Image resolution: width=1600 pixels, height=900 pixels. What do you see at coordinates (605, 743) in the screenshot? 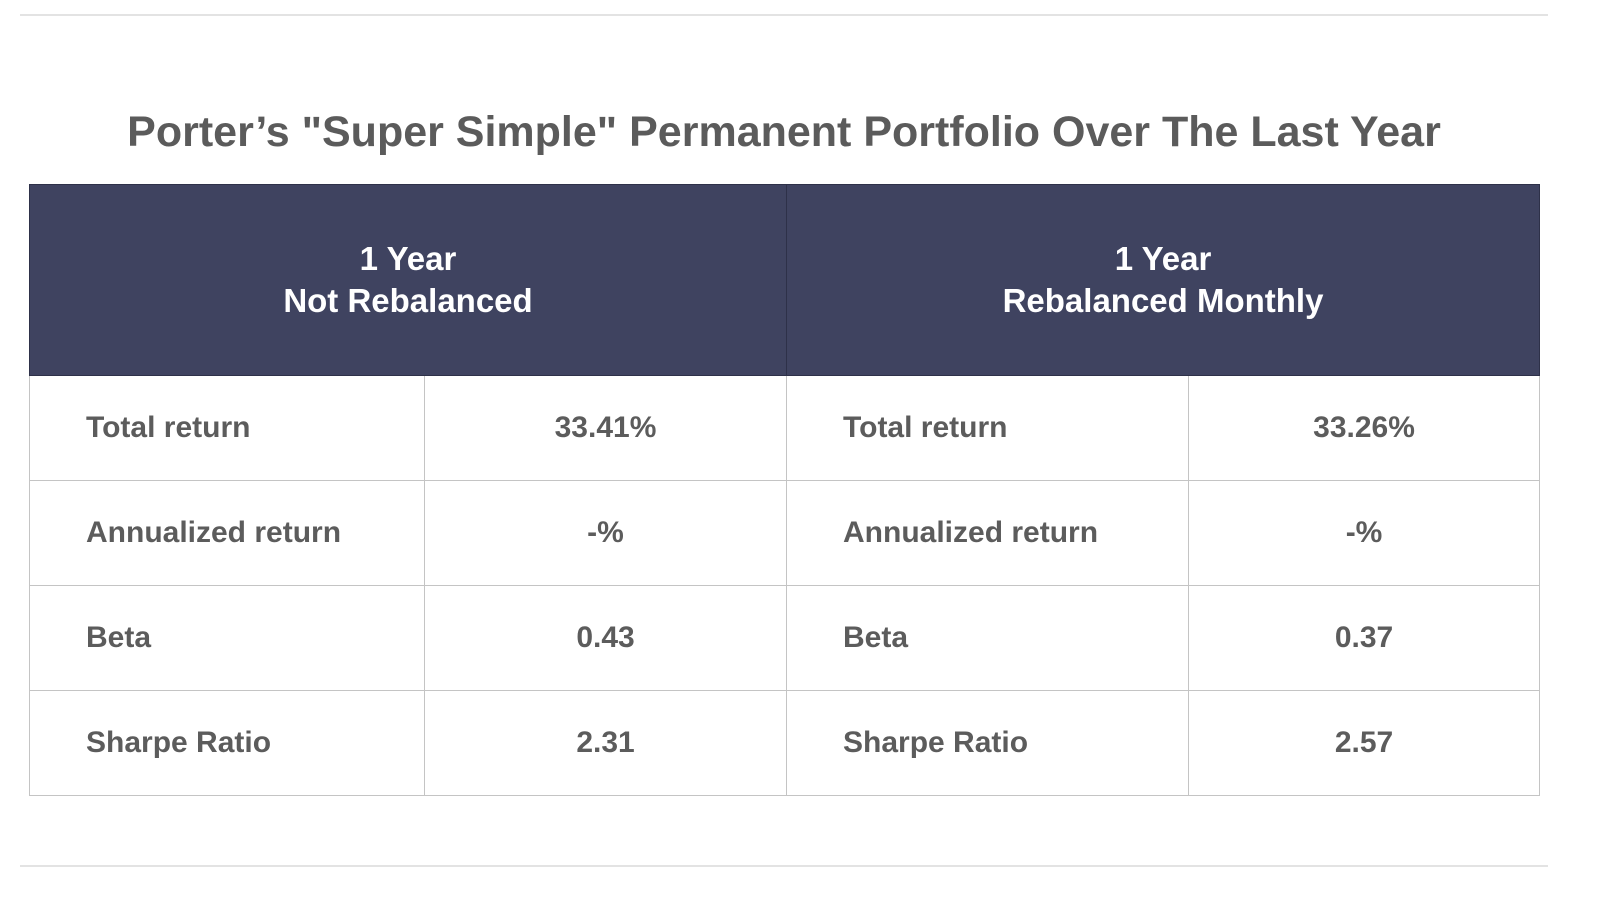
I see `not-rebalanced-value: 2.31` at bounding box center [605, 743].